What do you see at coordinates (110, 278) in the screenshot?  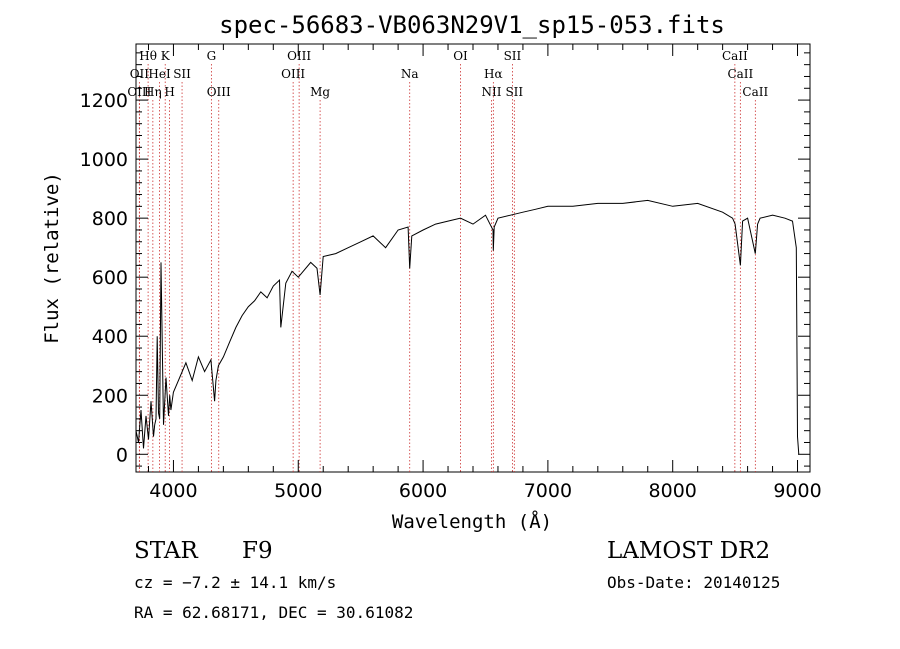 I see `y-tick-label: 600` at bounding box center [110, 278].